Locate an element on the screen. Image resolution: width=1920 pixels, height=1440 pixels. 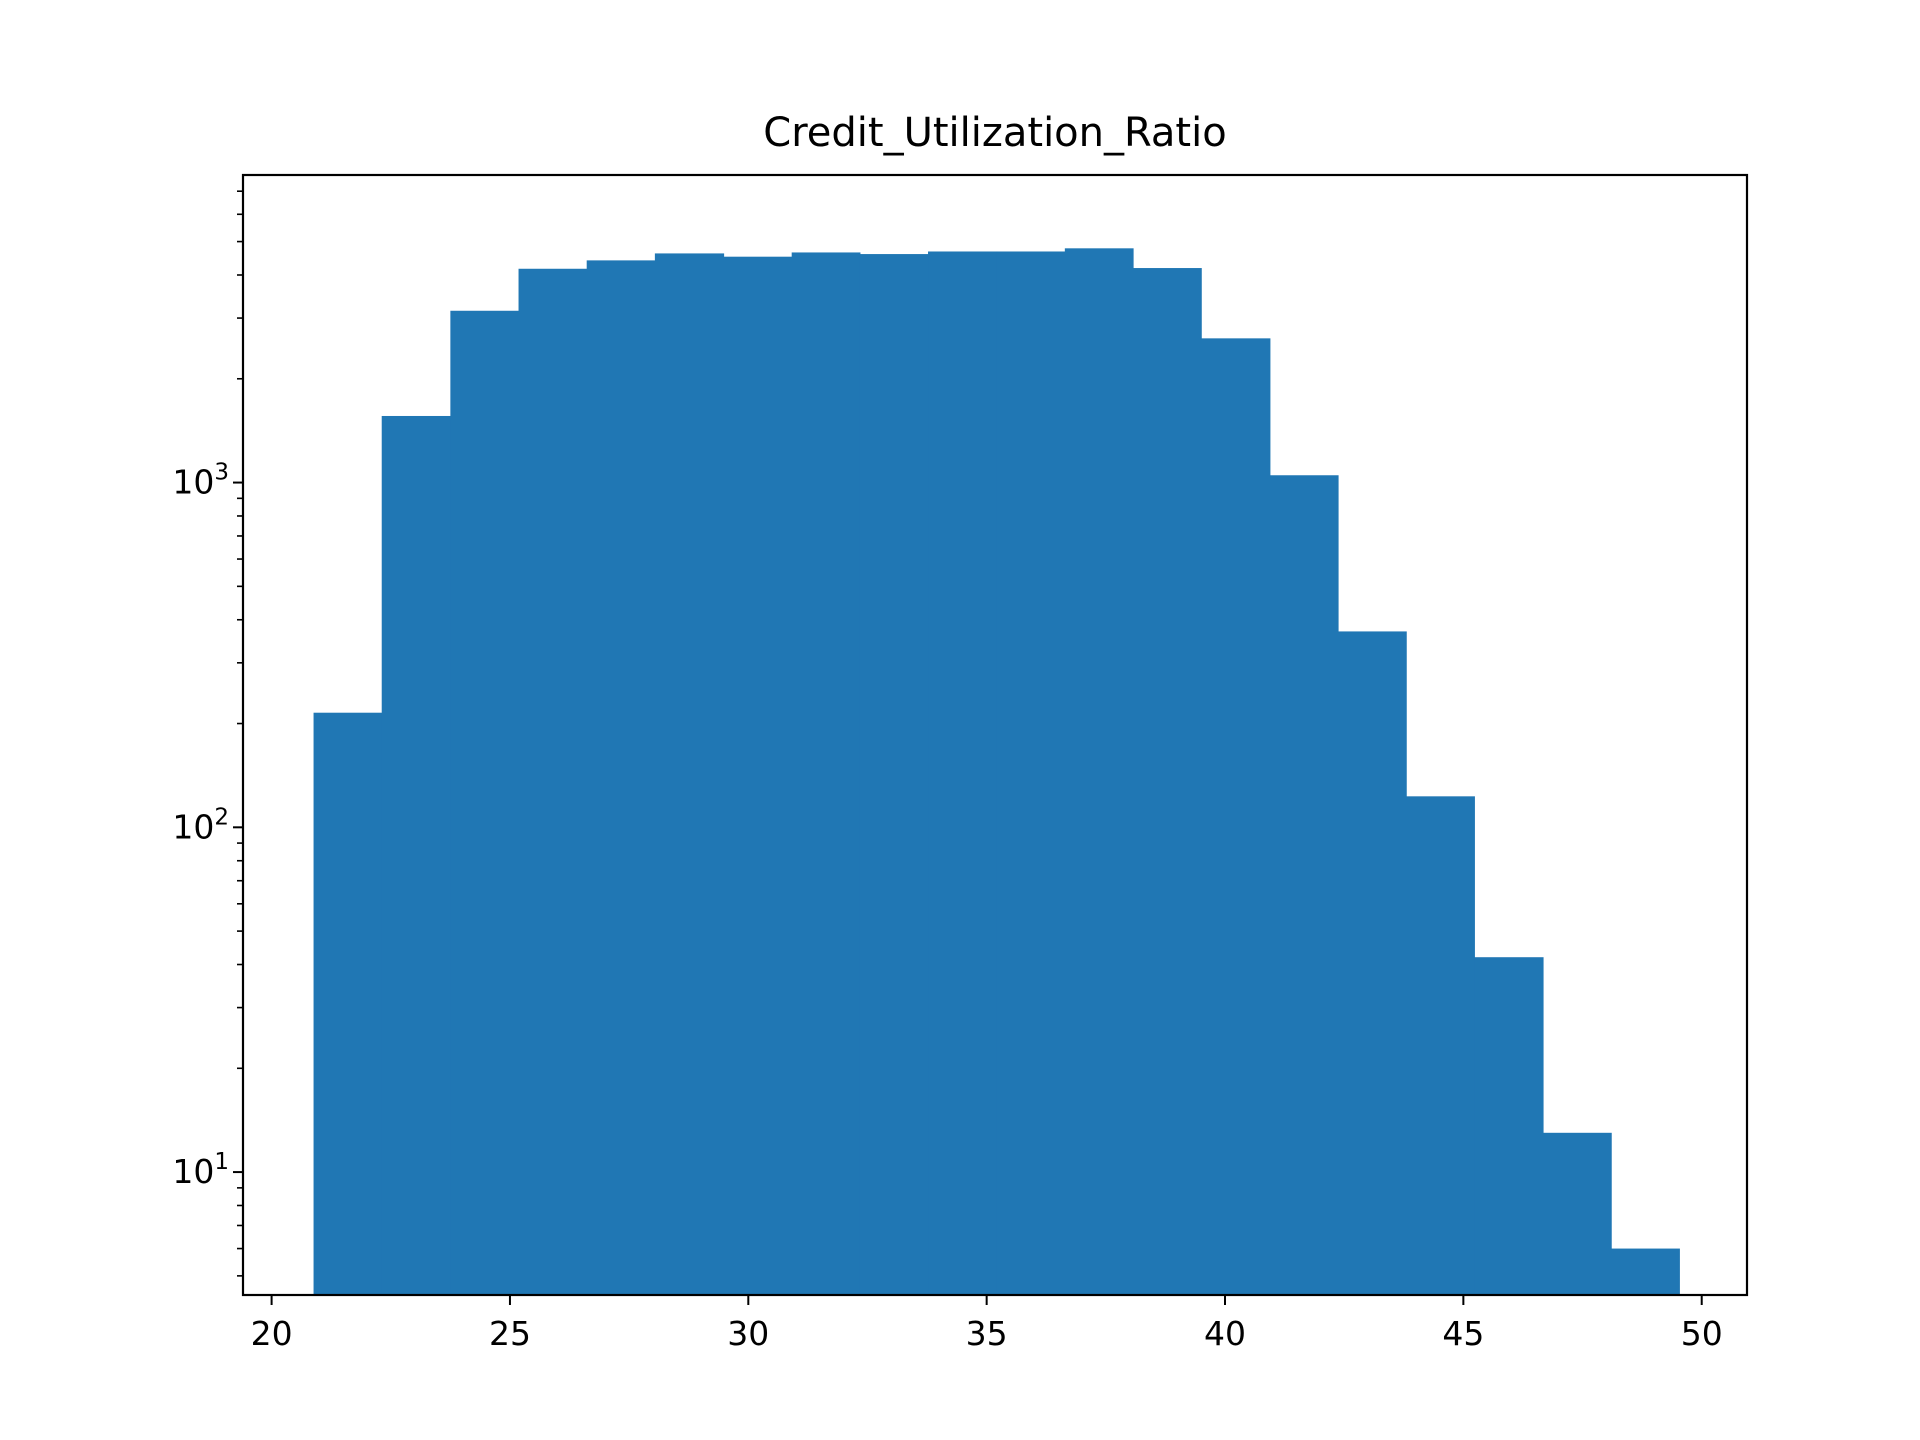
y-tick-exponent: 1 is located at coordinates (221, 1162).